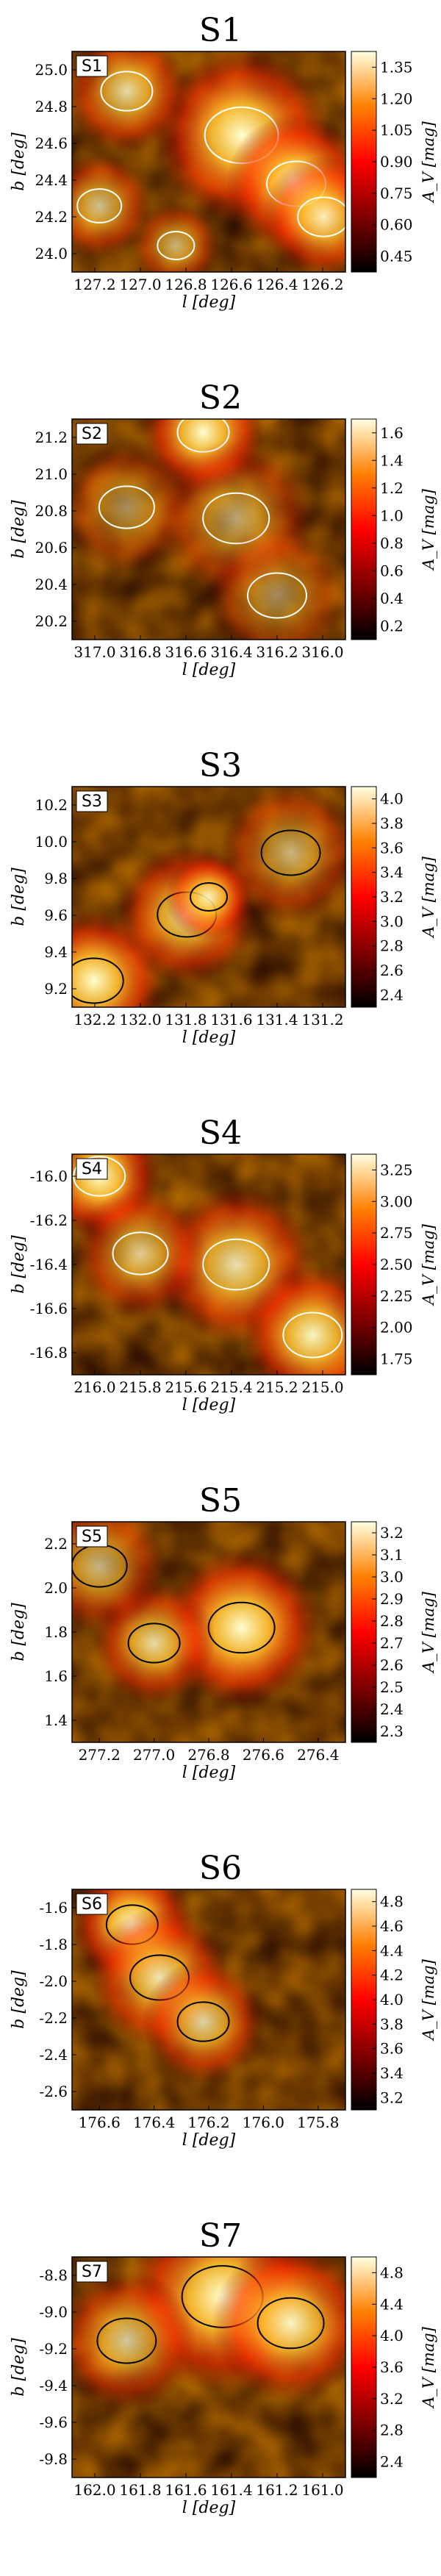  I want to click on x-tick-label: 126.2, so click(322, 284).